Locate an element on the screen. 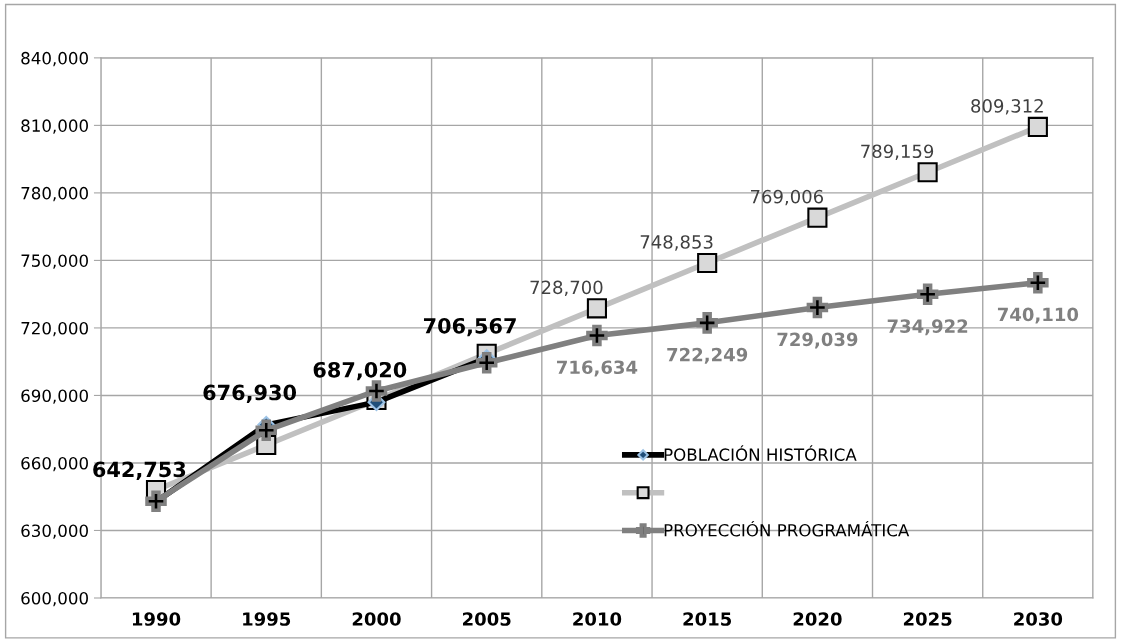 The width and height of the screenshot is (1121, 643). x-tick-label: 2010 is located at coordinates (597, 619).